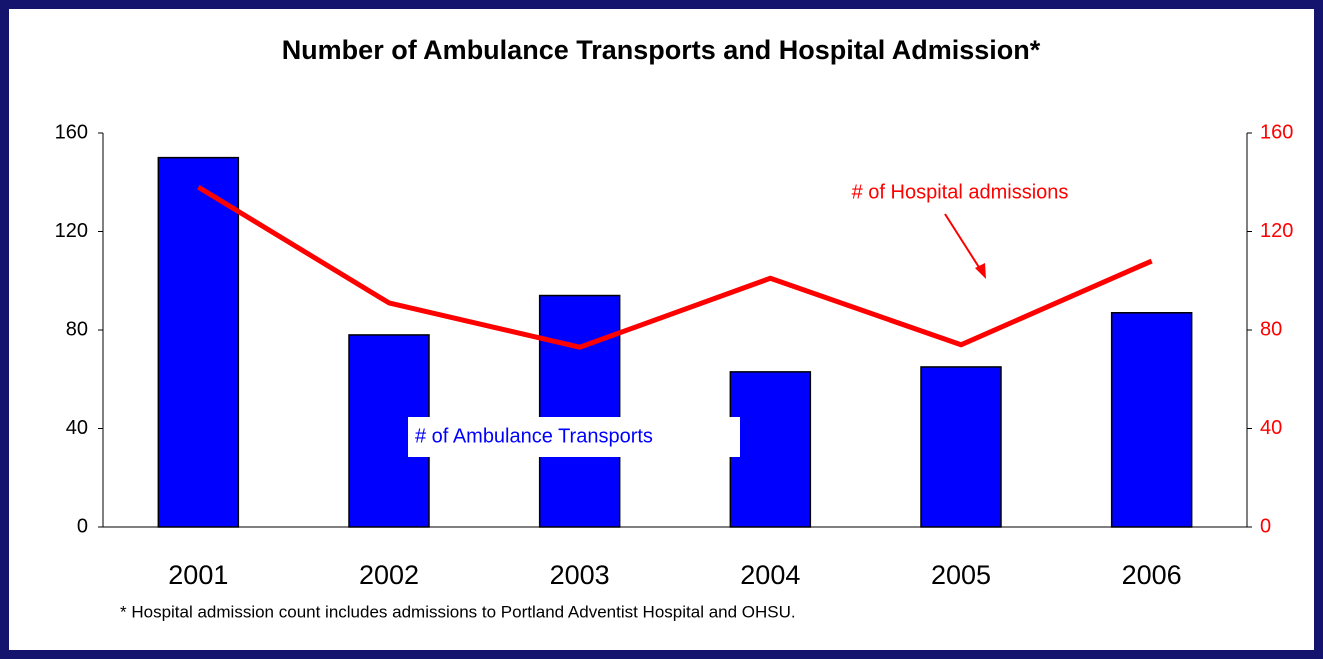 This screenshot has height=659, width=1323. Describe the element at coordinates (770, 575) in the screenshot. I see `x-tick-label: 2004` at that location.